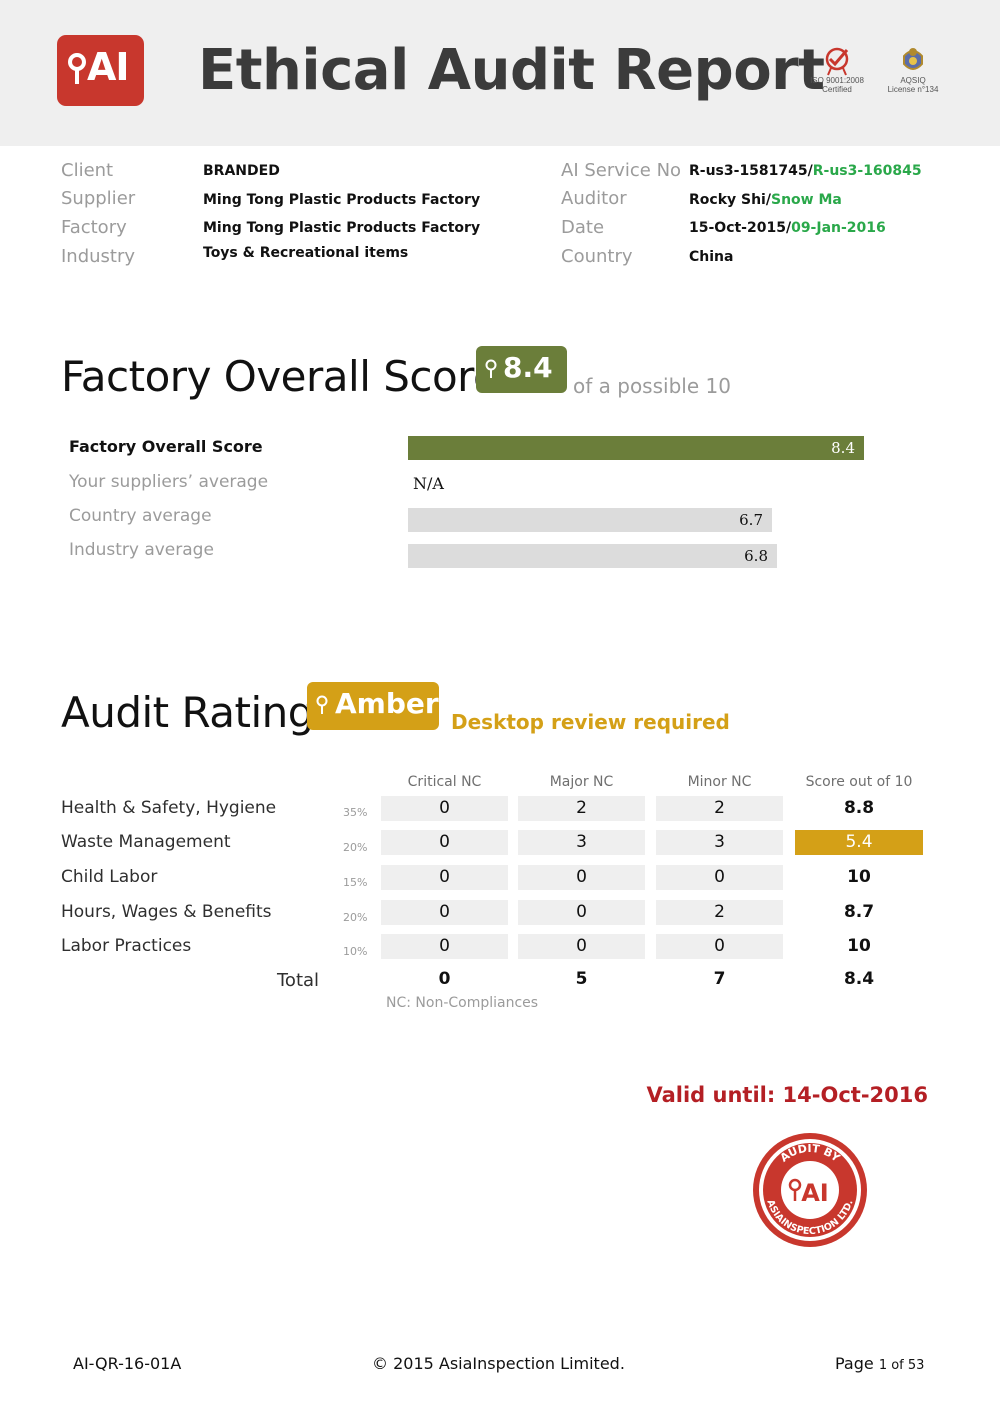  What do you see at coordinates (581, 808) in the screenshot?
I see `table-cell-major: 2` at bounding box center [581, 808].